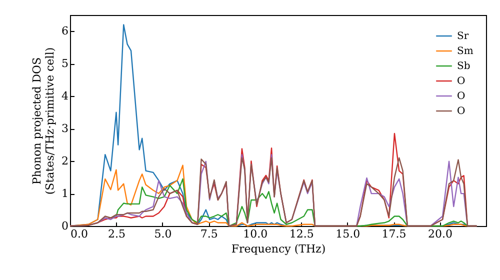 This screenshot has width=500, height=280. I want to click on x-axis-title: Frequency (THz), so click(278, 249).